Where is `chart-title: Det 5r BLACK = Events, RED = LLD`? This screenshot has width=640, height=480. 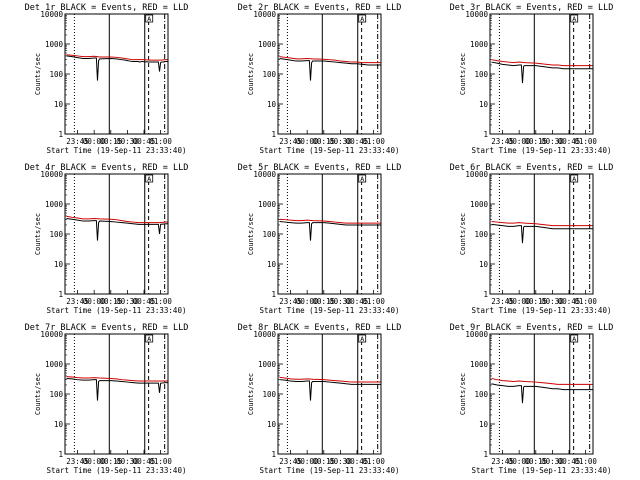 chart-title: Det 5r BLACK = Events, RED = LLD is located at coordinates (320, 168).